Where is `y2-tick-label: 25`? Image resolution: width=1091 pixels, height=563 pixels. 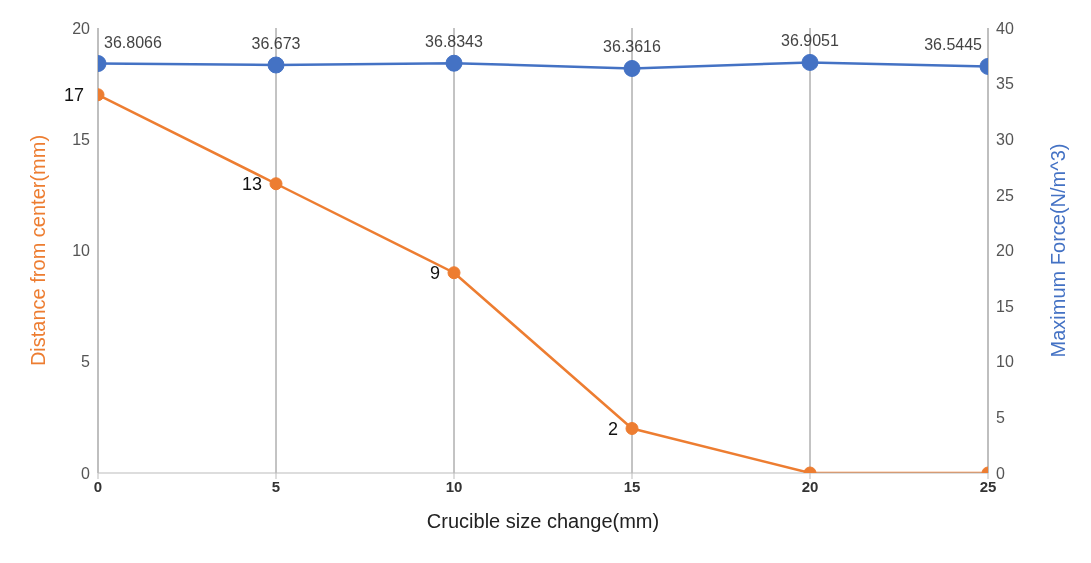 y2-tick-label: 25 is located at coordinates (1005, 195).